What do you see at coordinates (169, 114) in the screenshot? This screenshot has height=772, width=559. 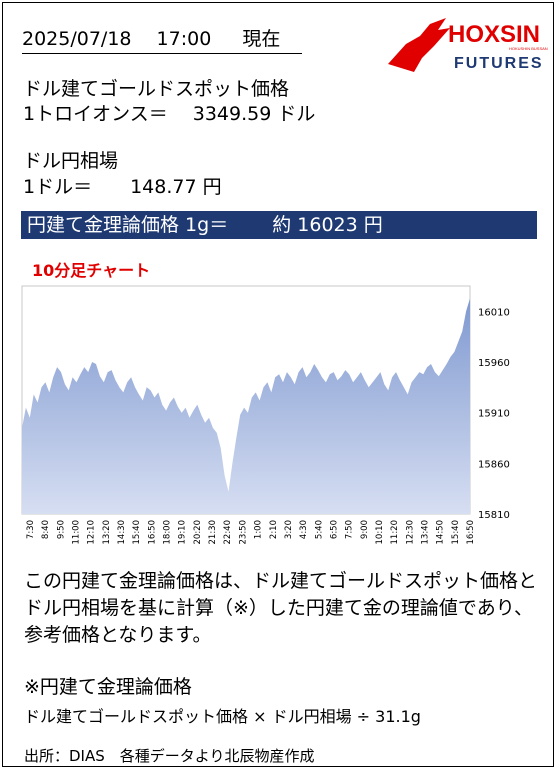 I see `gold-price: 1トロイオンス＝ 3349.59 ドル` at bounding box center [169, 114].